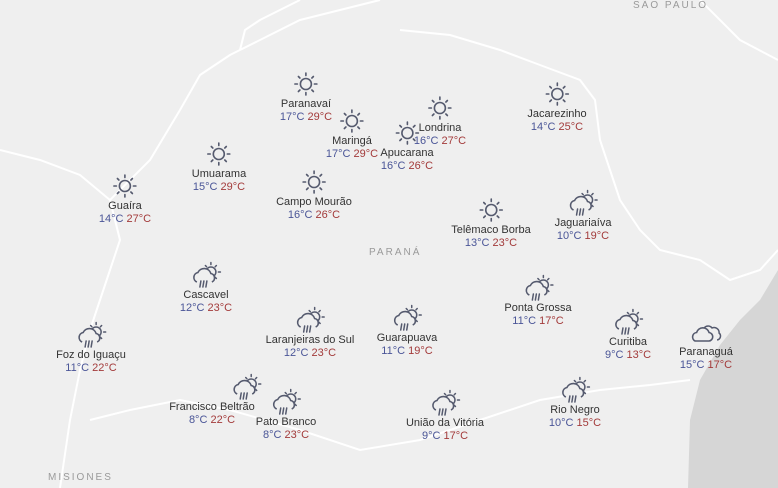  Describe the element at coordinates (557, 107) in the screenshot. I see `city-marker-jacarezinho: Jacarezinho 14°C 25°C` at that location.